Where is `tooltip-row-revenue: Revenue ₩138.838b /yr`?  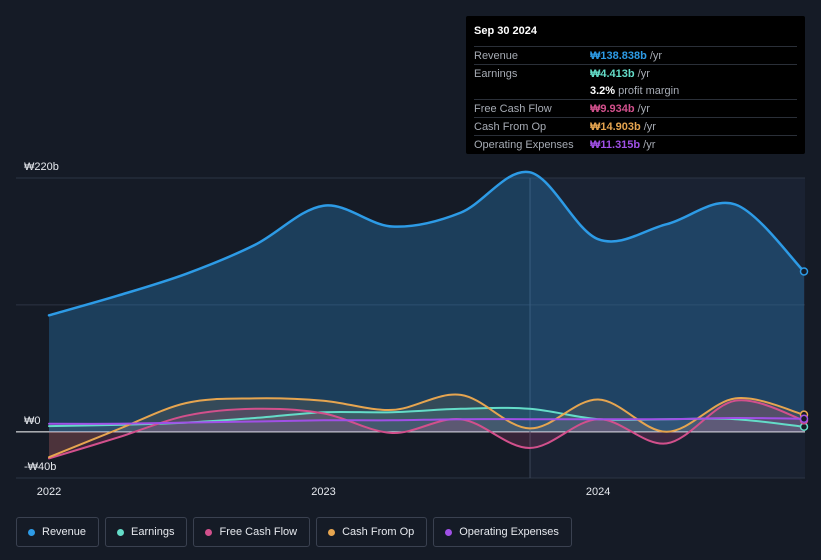 tooltip-row-revenue: Revenue ₩138.838b /yr is located at coordinates (635, 55).